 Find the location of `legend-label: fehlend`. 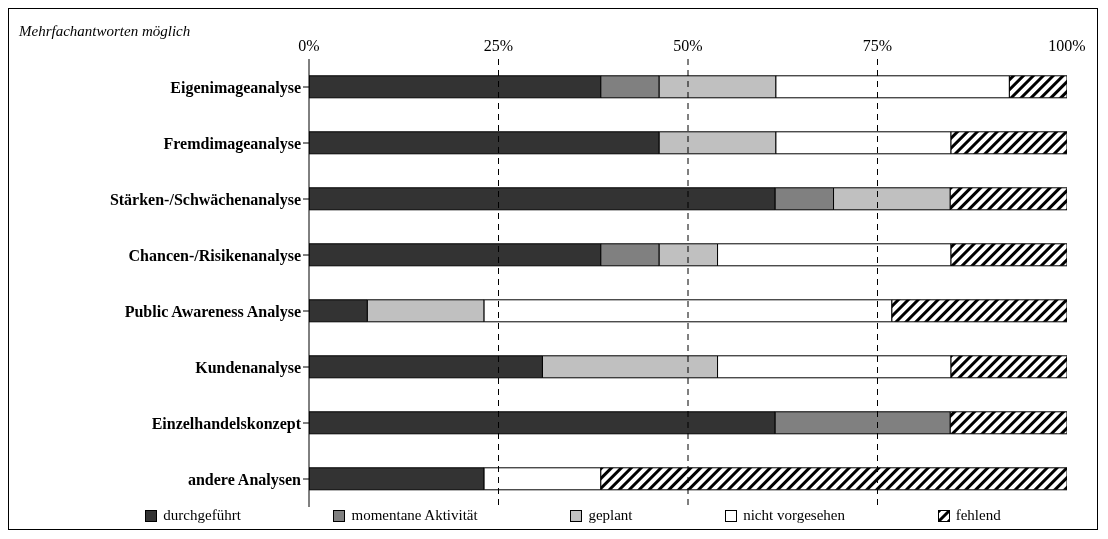

legend-label: fehlend is located at coordinates (977, 515).